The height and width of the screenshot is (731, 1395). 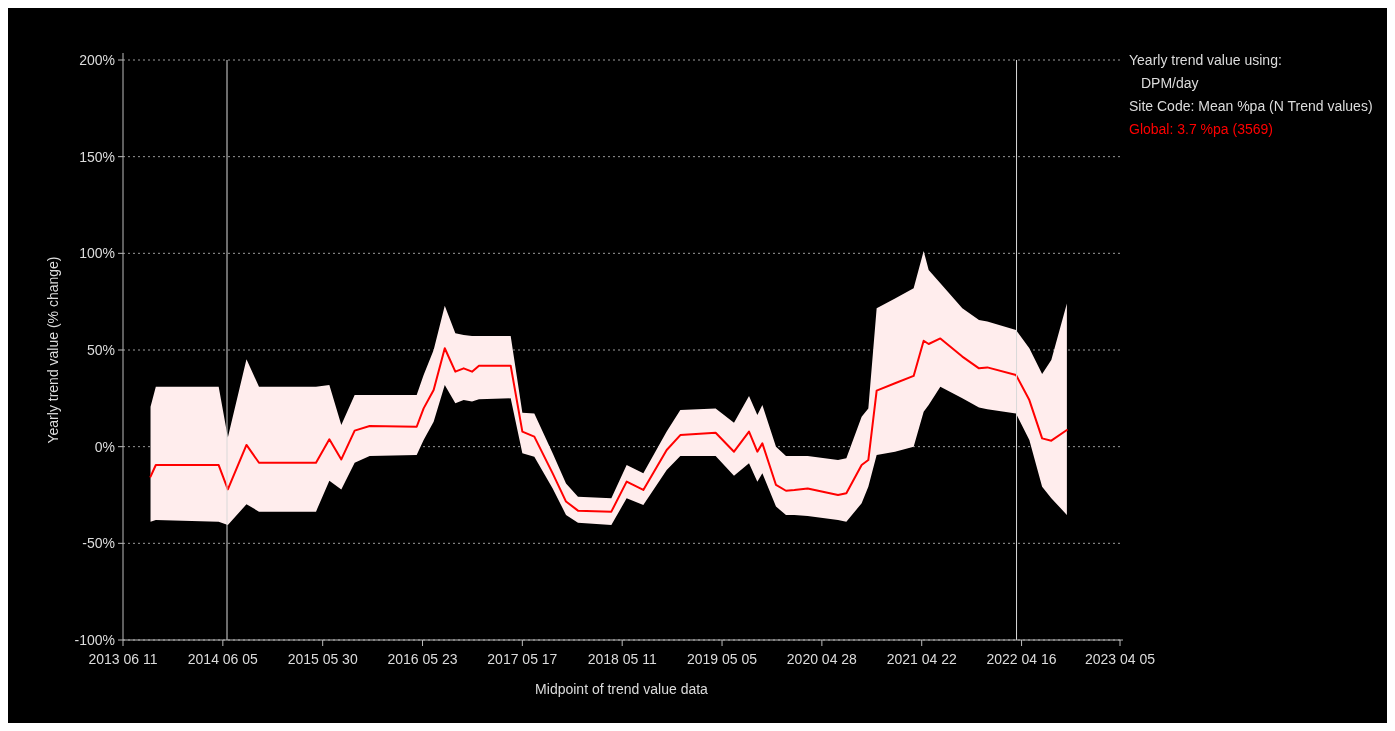 What do you see at coordinates (1201, 129) in the screenshot?
I see `text: Global: 3.7 %pa (3569)` at bounding box center [1201, 129].